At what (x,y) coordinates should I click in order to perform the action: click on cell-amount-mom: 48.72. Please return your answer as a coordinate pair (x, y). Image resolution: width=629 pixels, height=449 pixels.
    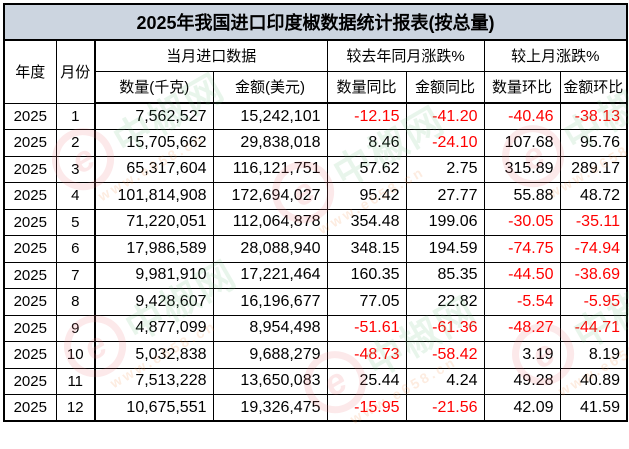
    Looking at the image, I should click on (593, 196).